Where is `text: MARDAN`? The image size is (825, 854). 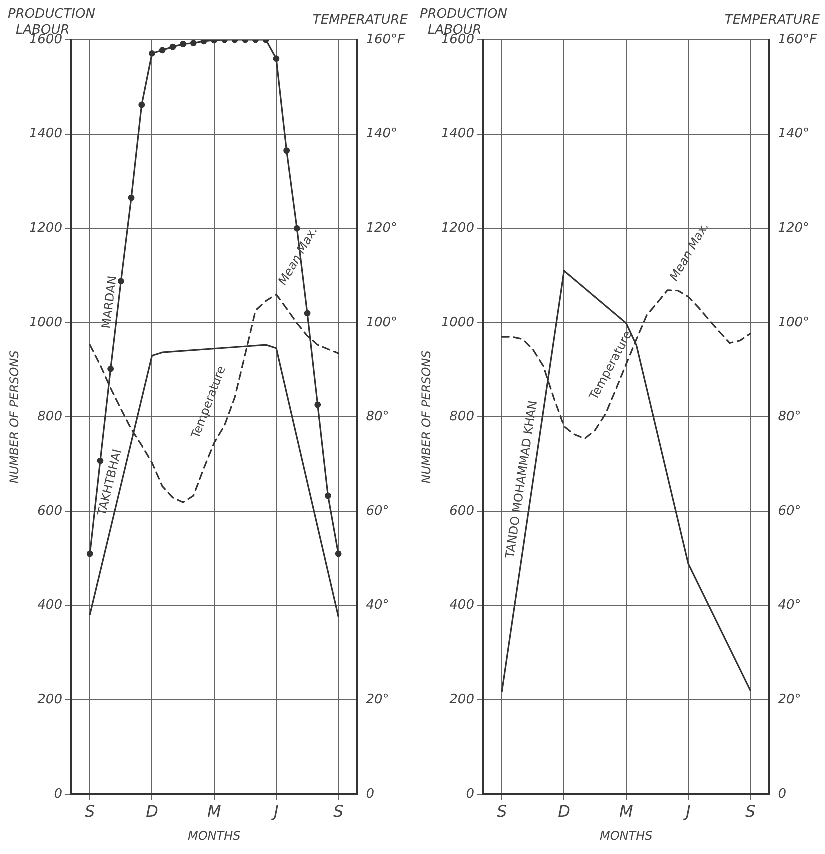
text: MARDAN is located at coordinates (109, 302).